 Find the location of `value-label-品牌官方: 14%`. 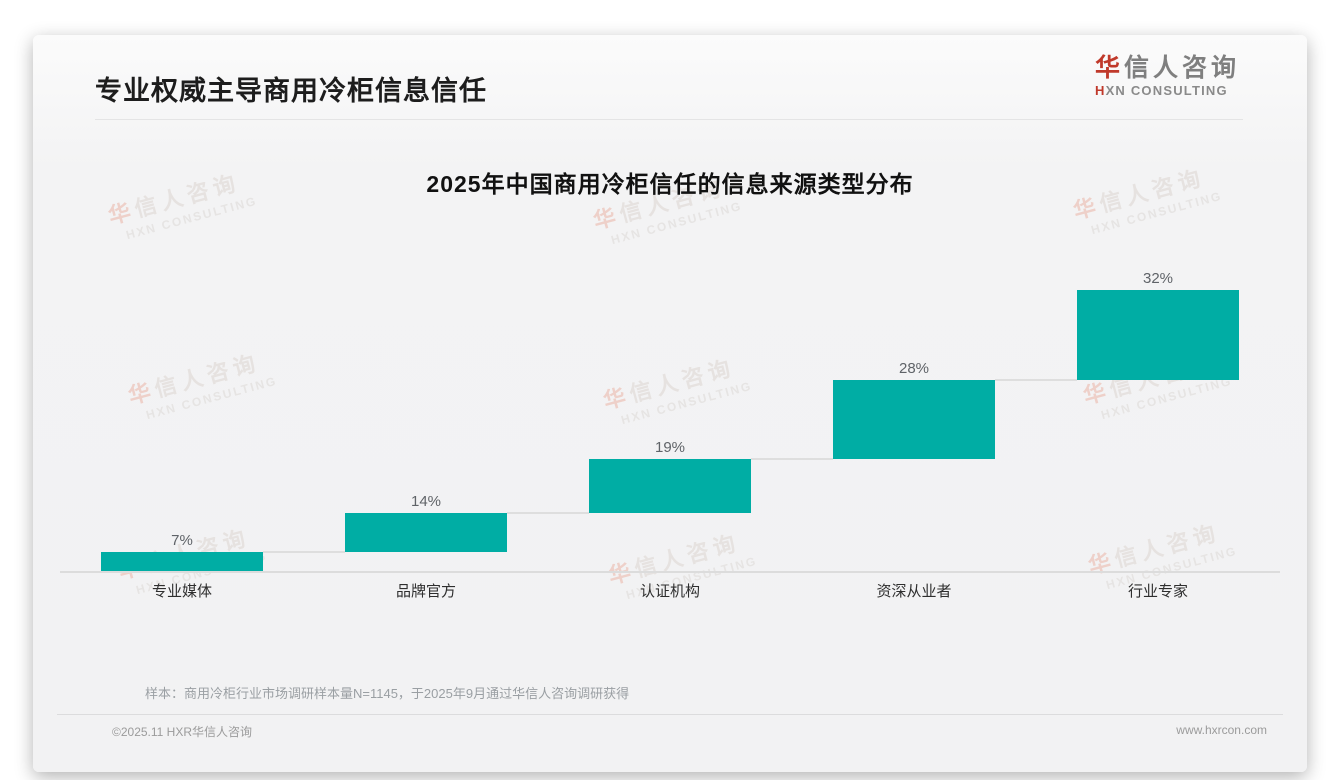

value-label-品牌官方: 14% is located at coordinates (426, 501).